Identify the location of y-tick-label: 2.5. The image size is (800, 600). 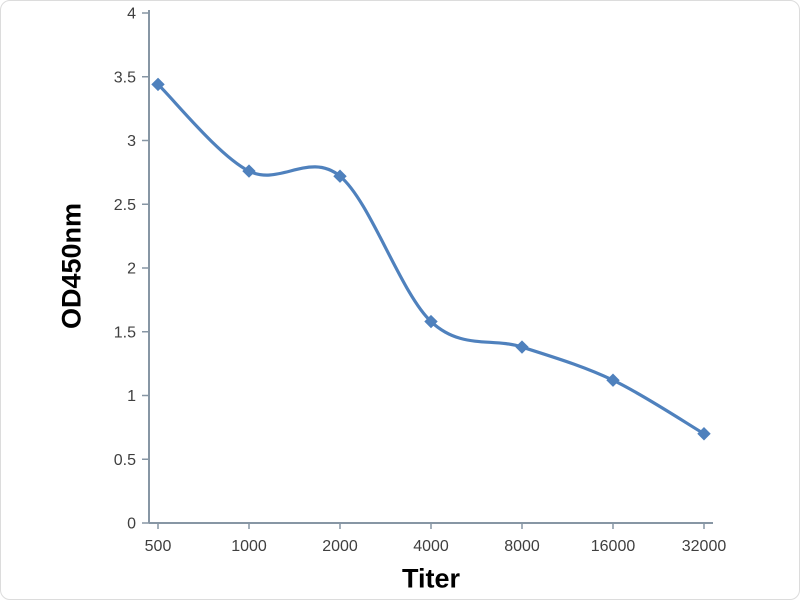
(125, 205).